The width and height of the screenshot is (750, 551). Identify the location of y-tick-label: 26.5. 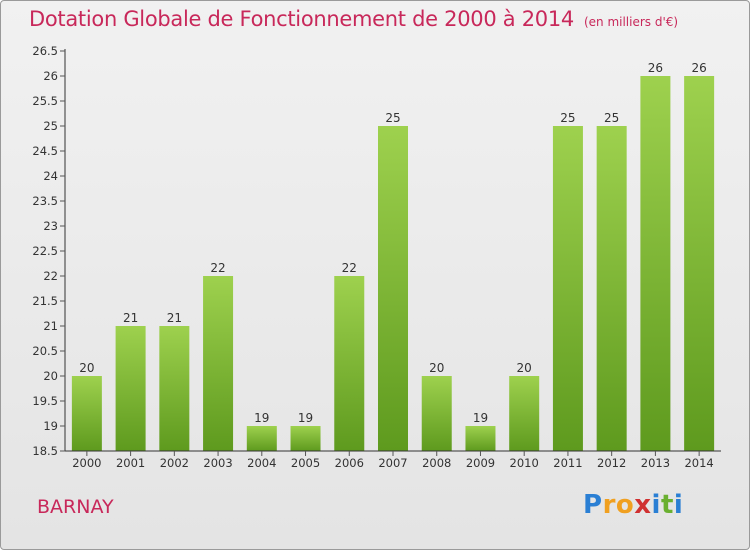
(45, 51).